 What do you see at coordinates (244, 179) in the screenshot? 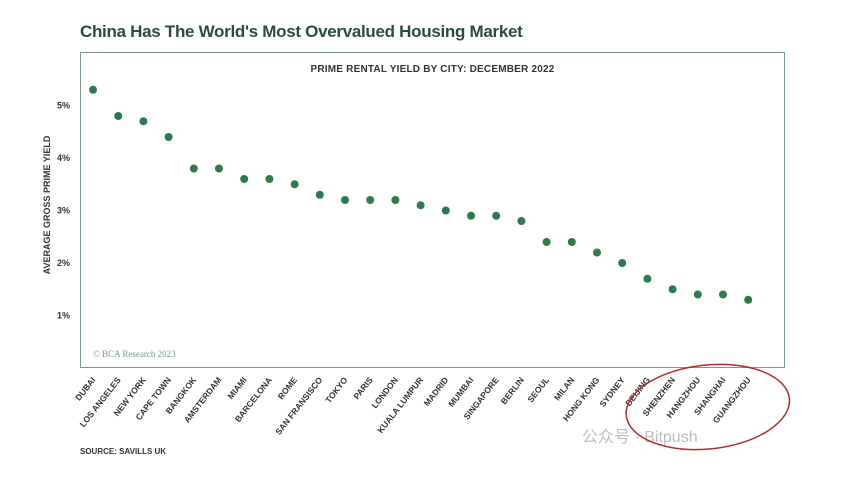
I see `data-point-miami` at bounding box center [244, 179].